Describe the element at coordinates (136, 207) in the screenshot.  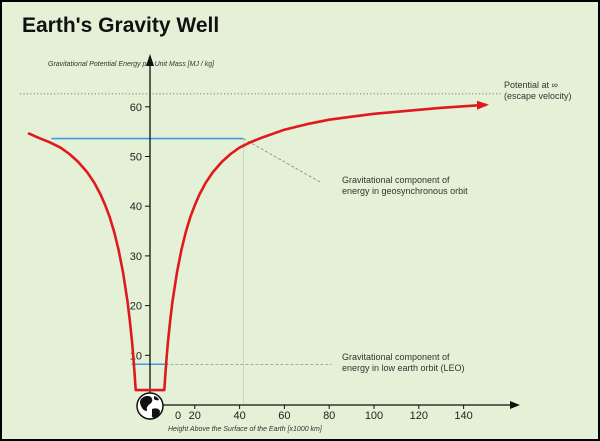
I see `y-tick-label: 40` at that location.